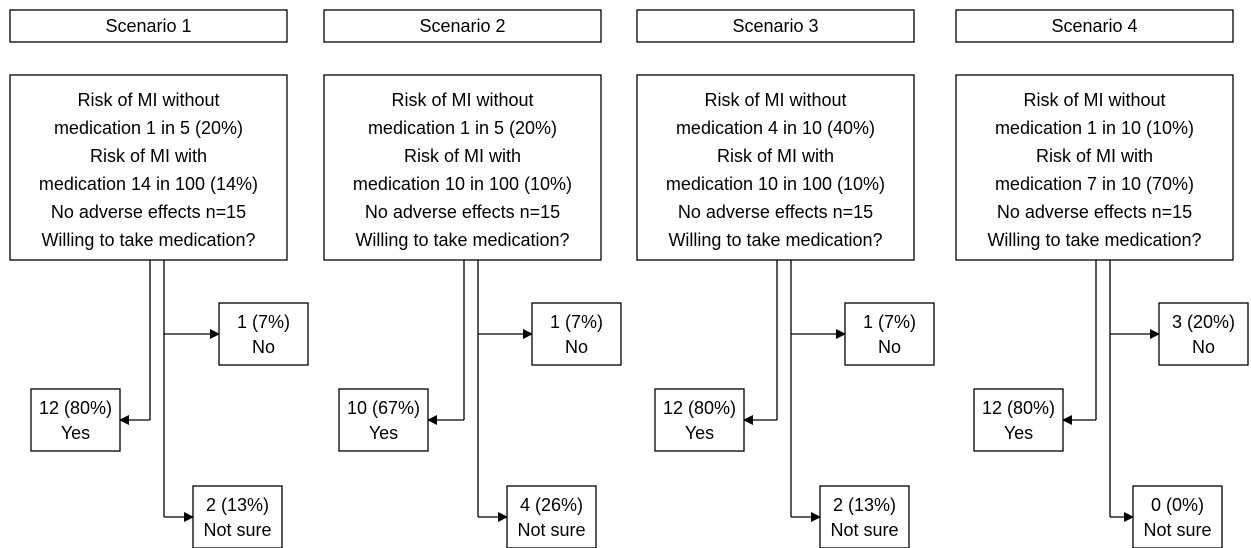  I want to click on scenario-3-question-line-6: Willing to take medication?, so click(775, 240).